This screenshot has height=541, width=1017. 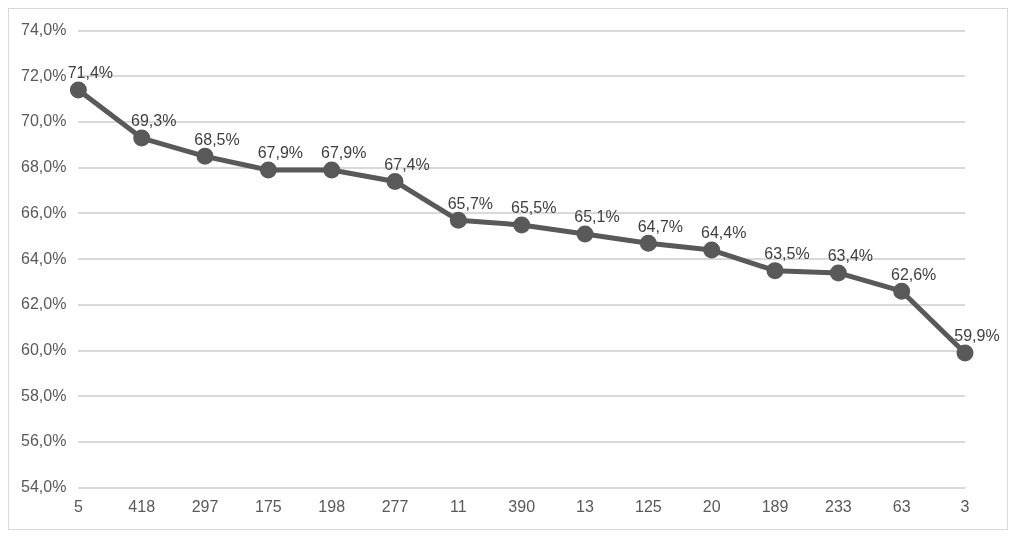 I want to click on y-tick-label: 62,0%, so click(x=43, y=304).